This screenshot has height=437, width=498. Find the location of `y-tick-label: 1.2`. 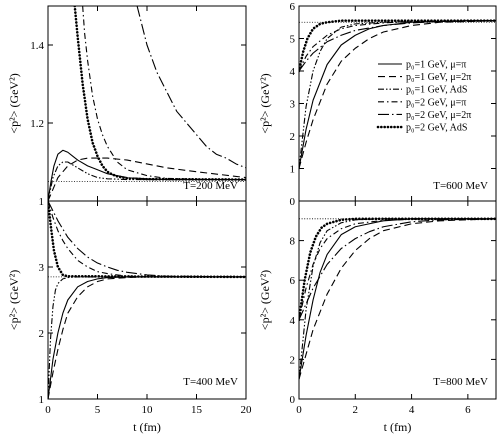

y-tick-label: 1.2 is located at coordinates (37, 124).